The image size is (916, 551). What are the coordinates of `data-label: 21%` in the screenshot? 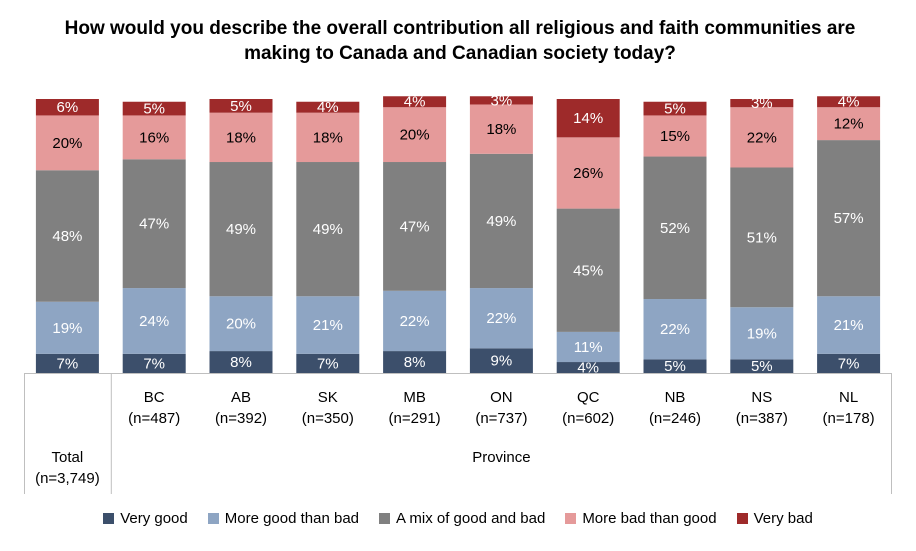 It's located at (849, 325).